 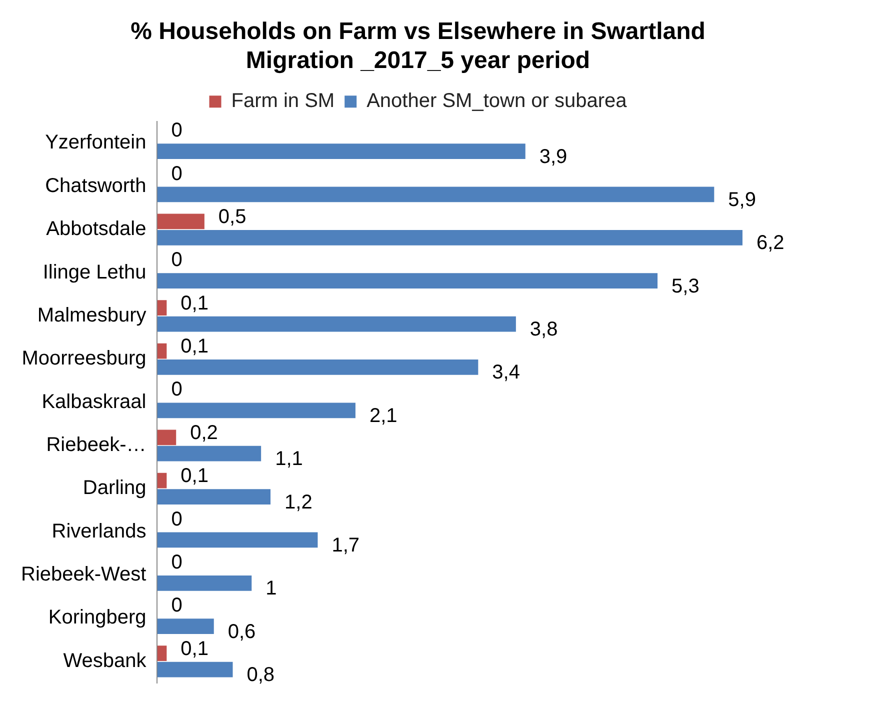 I want to click on y-tick-label: Abbotsdale, so click(x=96, y=229).